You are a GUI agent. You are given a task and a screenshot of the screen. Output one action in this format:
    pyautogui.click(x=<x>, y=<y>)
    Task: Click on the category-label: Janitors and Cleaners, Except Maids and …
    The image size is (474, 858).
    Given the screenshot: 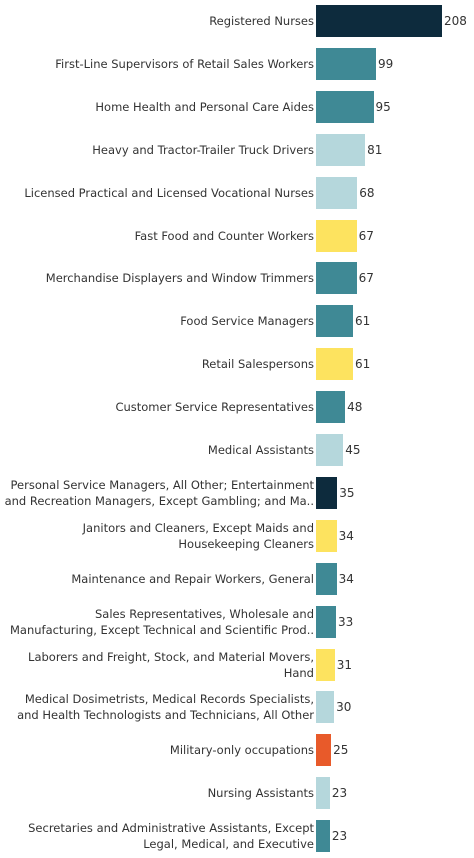 What is the action you would take?
    pyautogui.click(x=198, y=535)
    